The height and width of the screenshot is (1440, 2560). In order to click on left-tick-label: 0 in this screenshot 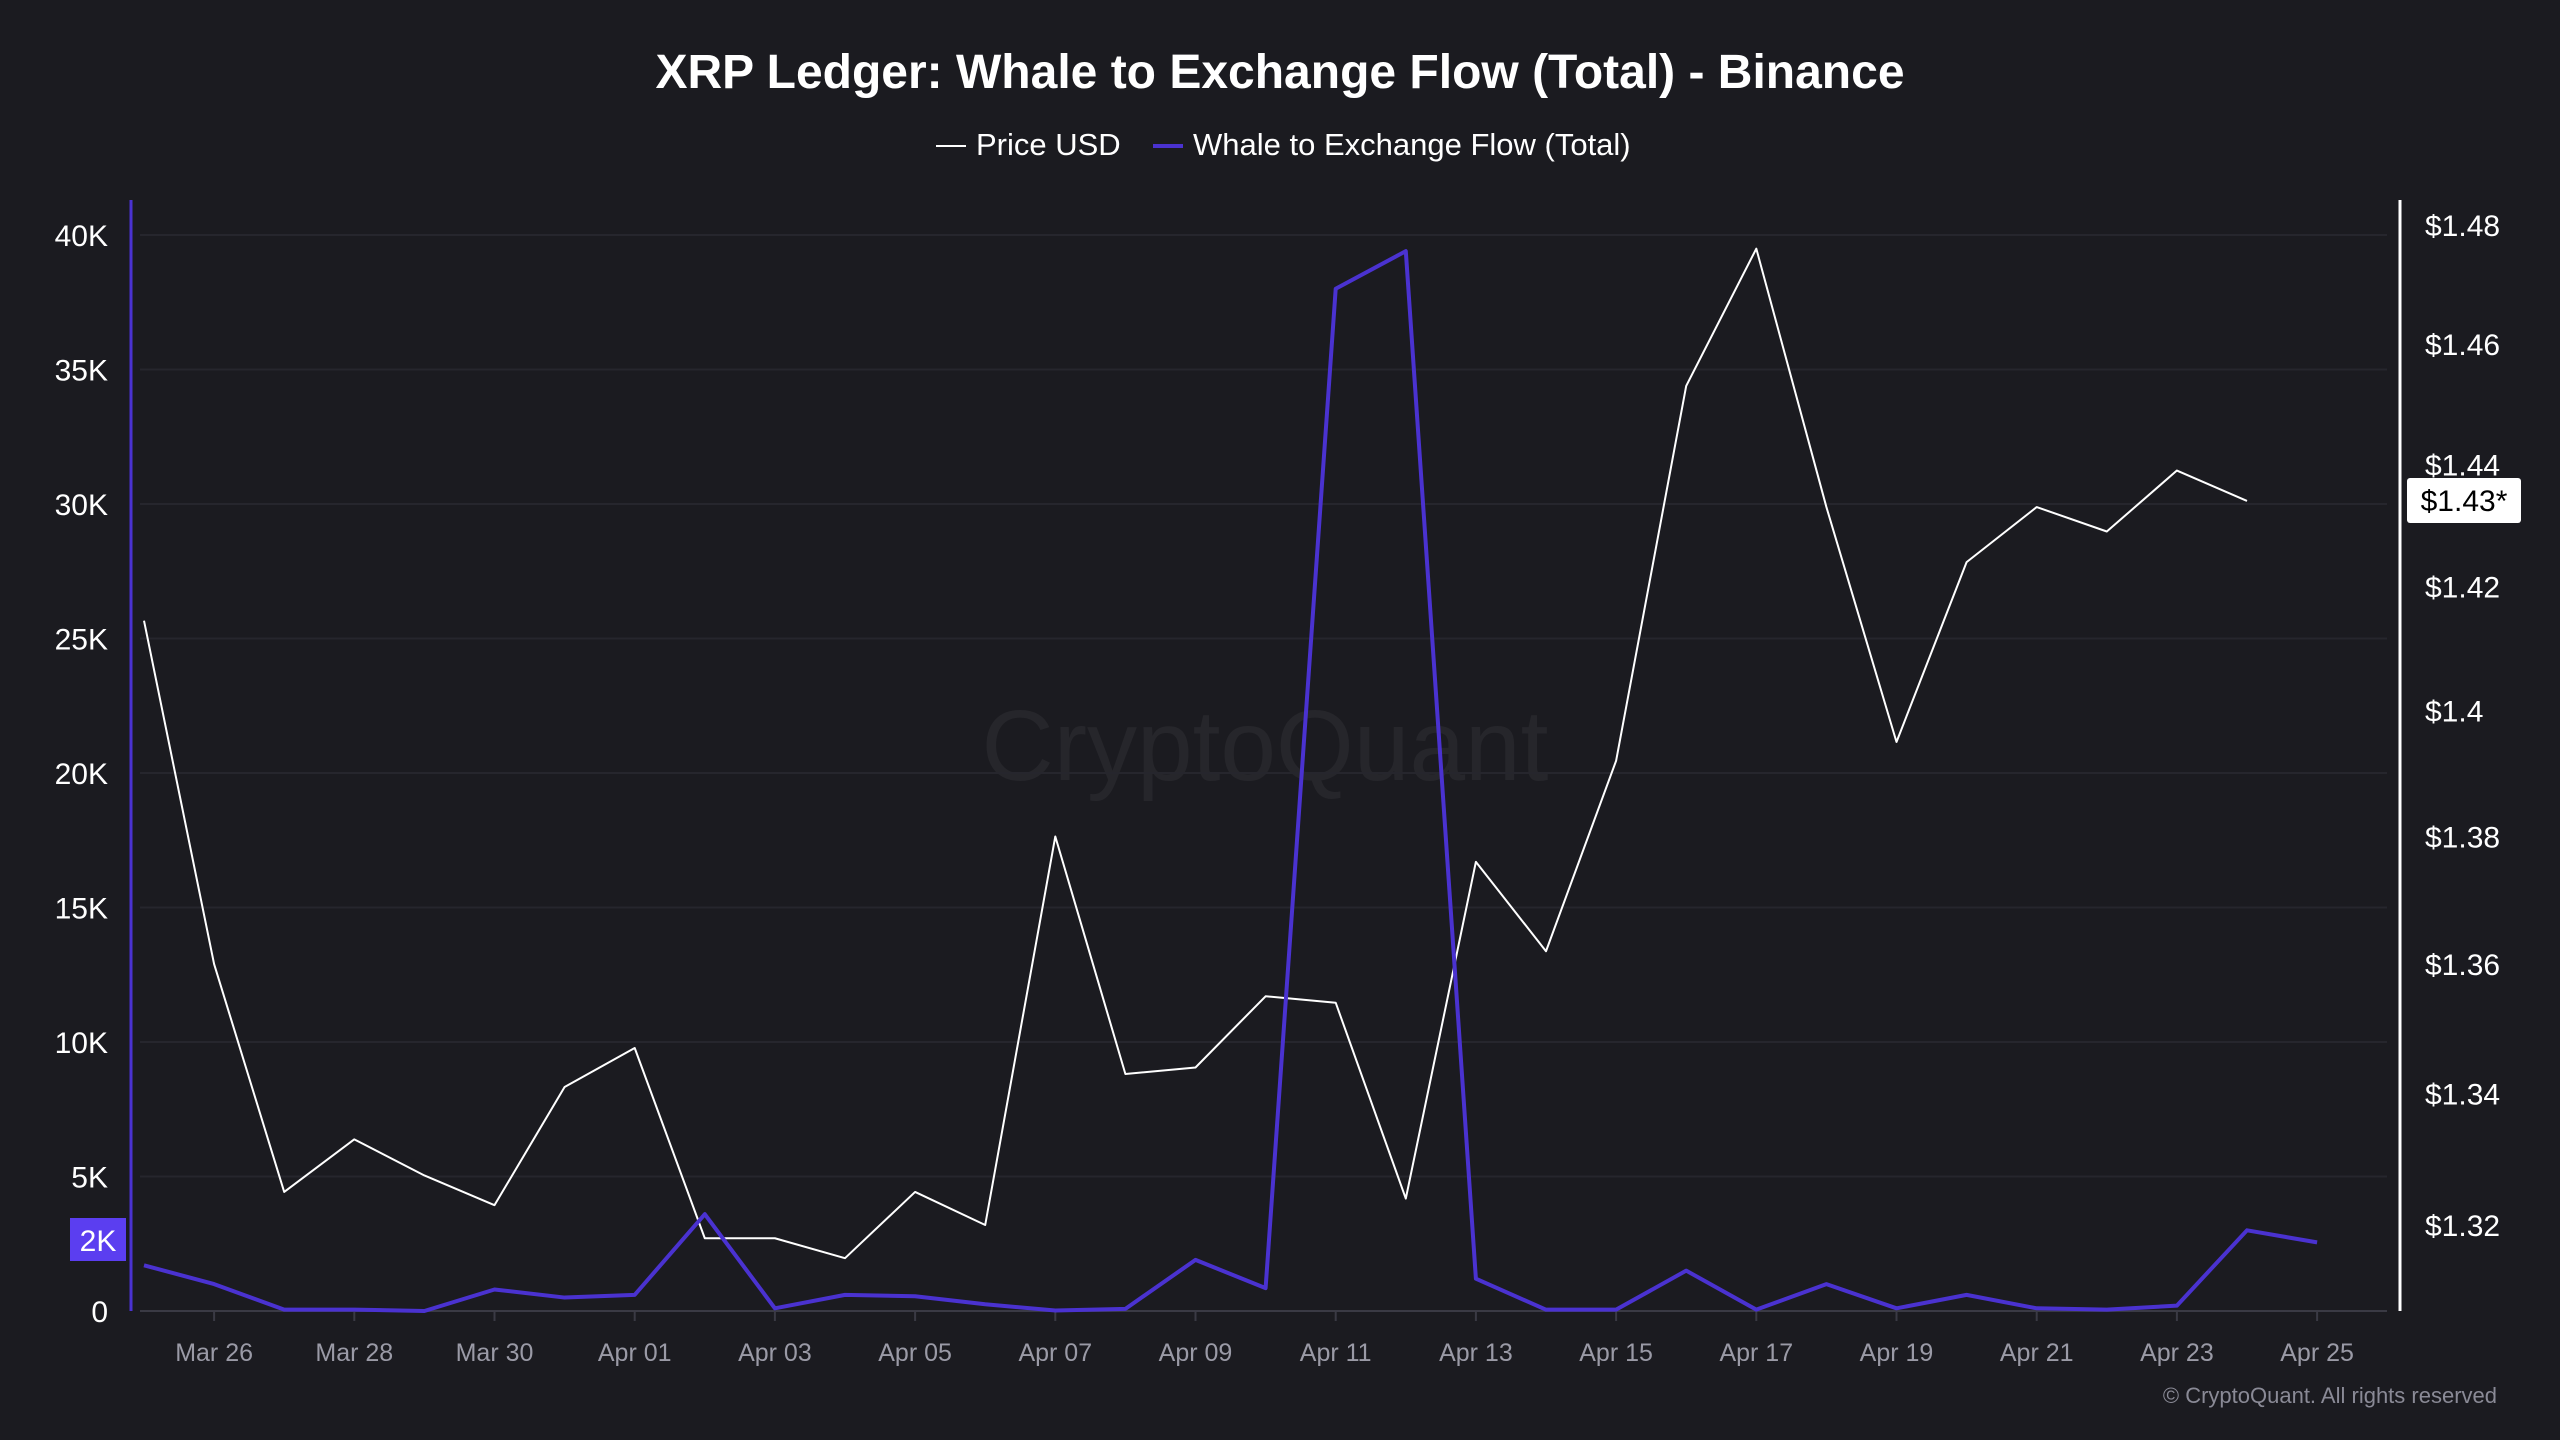, I will do `click(99, 1312)`.